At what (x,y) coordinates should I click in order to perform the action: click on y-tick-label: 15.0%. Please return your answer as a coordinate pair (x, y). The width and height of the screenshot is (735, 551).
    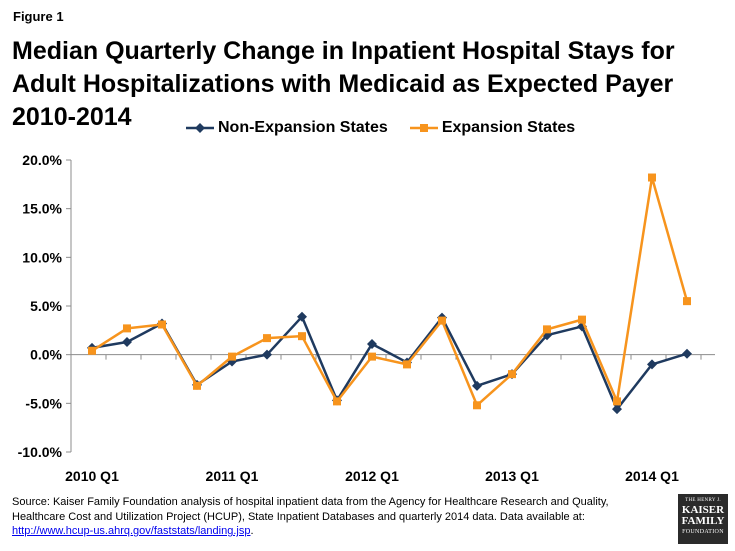
    Looking at the image, I should click on (42, 209).